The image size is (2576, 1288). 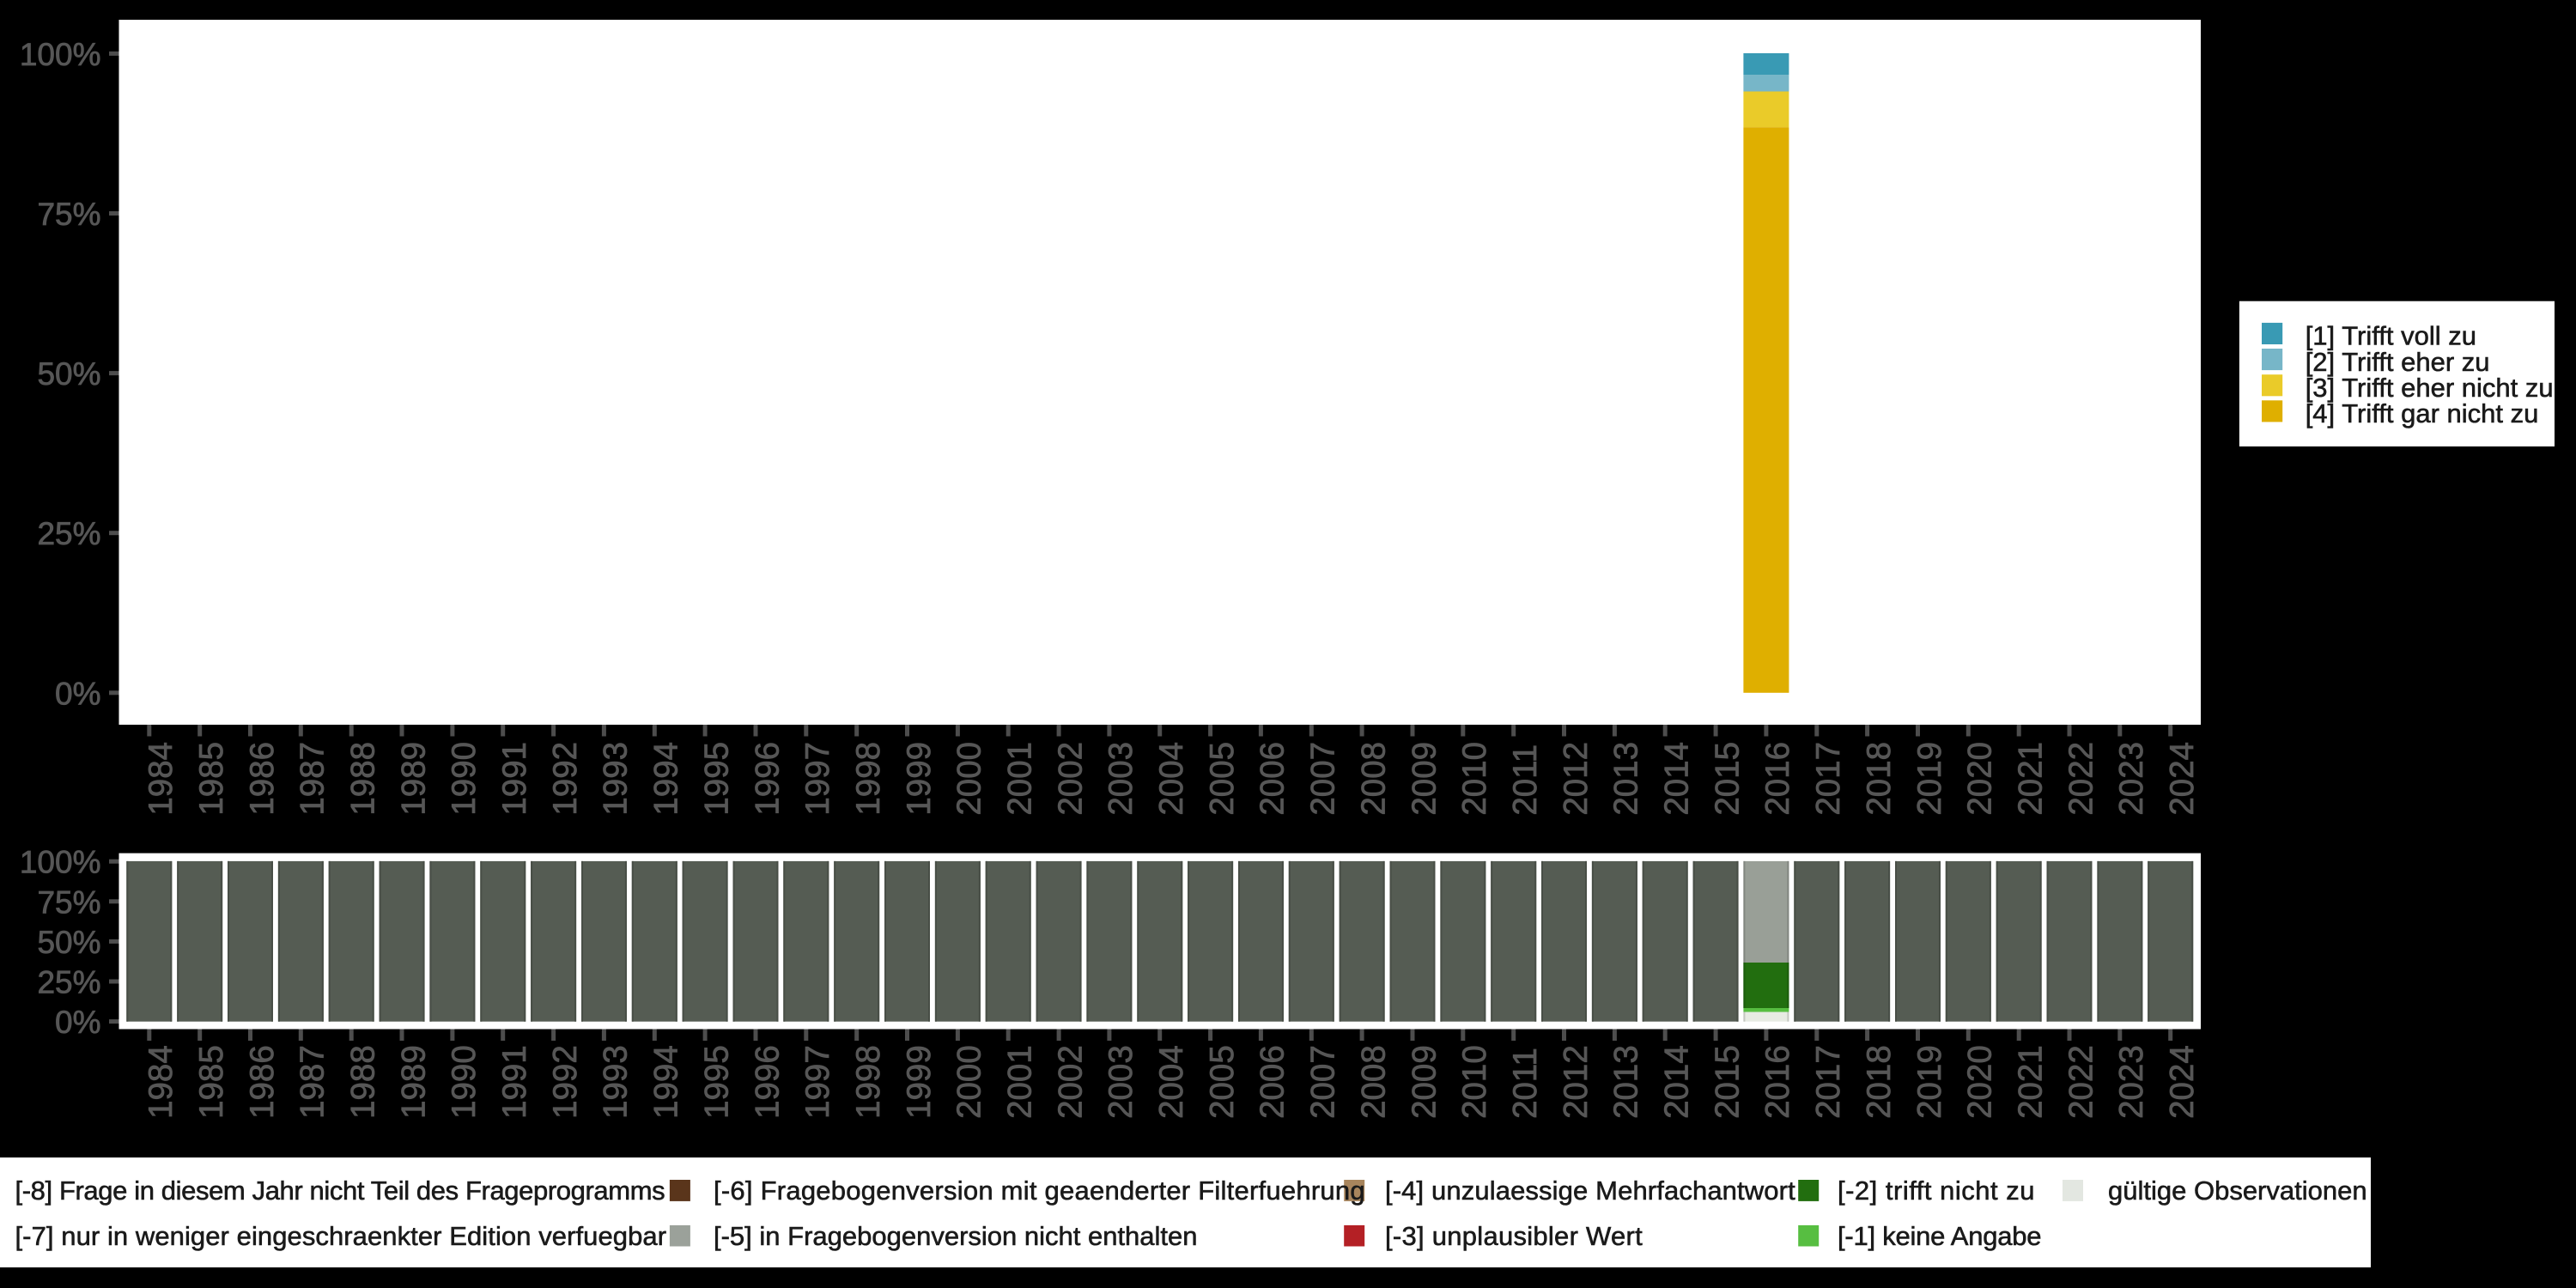 I want to click on svg-text: 2021, so click(x=2032, y=1082).